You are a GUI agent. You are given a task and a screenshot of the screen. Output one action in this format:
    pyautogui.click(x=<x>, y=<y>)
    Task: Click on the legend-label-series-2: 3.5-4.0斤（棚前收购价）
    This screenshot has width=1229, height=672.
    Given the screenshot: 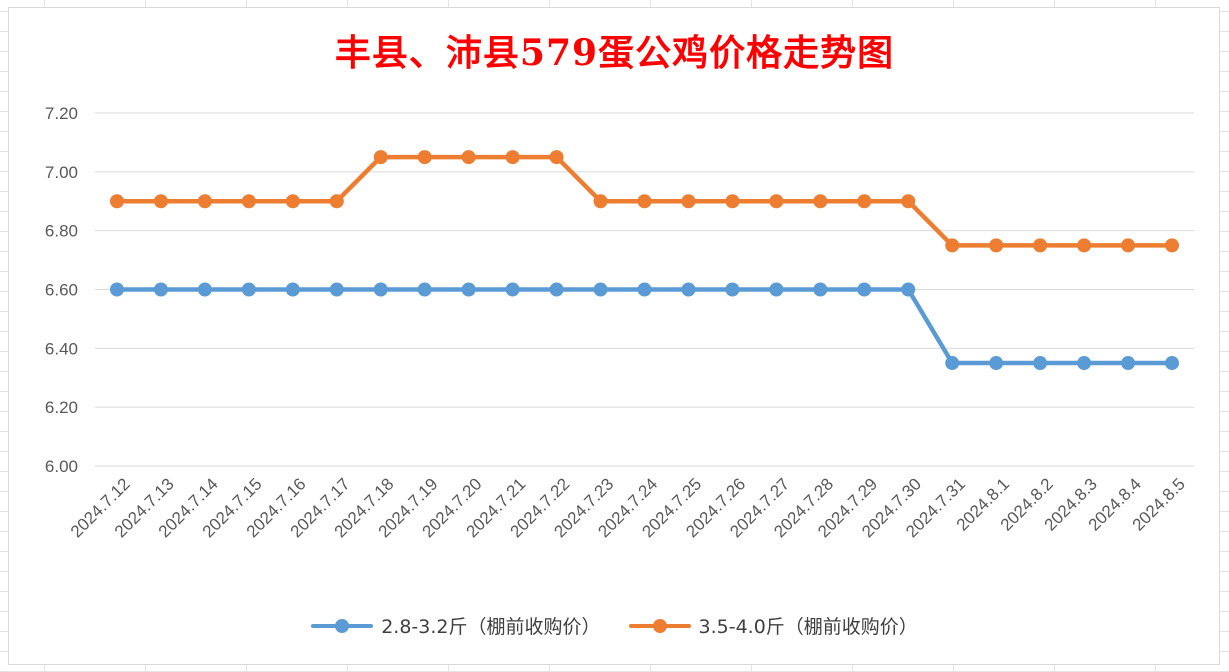 What is the action you would take?
    pyautogui.click(x=808, y=627)
    